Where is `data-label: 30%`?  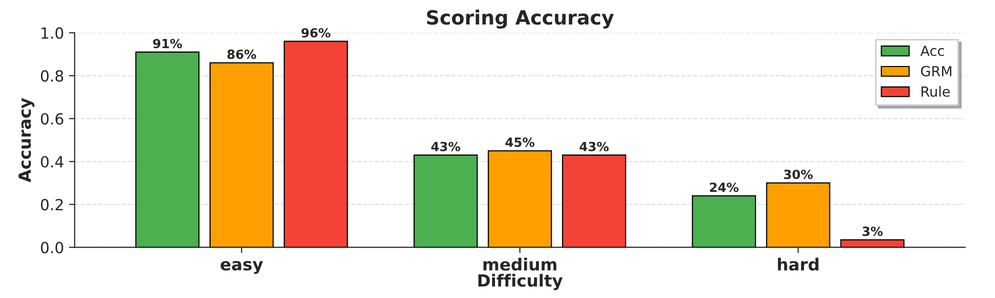
data-label: 30% is located at coordinates (798, 175).